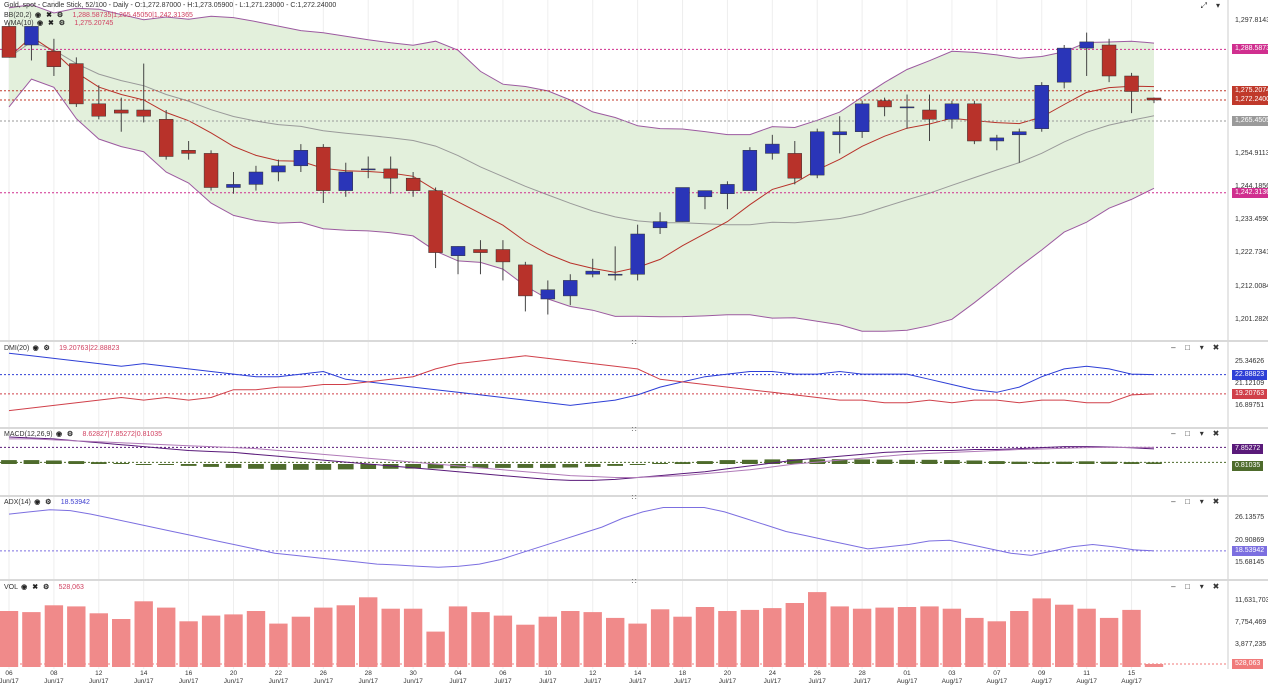 Image resolution: width=1268 pixels, height=689 pixels. I want to click on dmi-minus-line, so click(581, 383).